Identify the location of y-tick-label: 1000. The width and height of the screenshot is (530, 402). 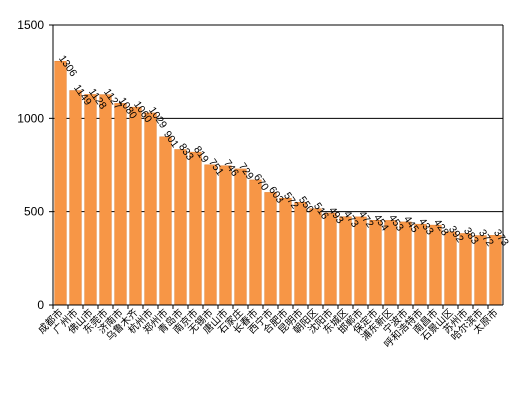
(30, 118).